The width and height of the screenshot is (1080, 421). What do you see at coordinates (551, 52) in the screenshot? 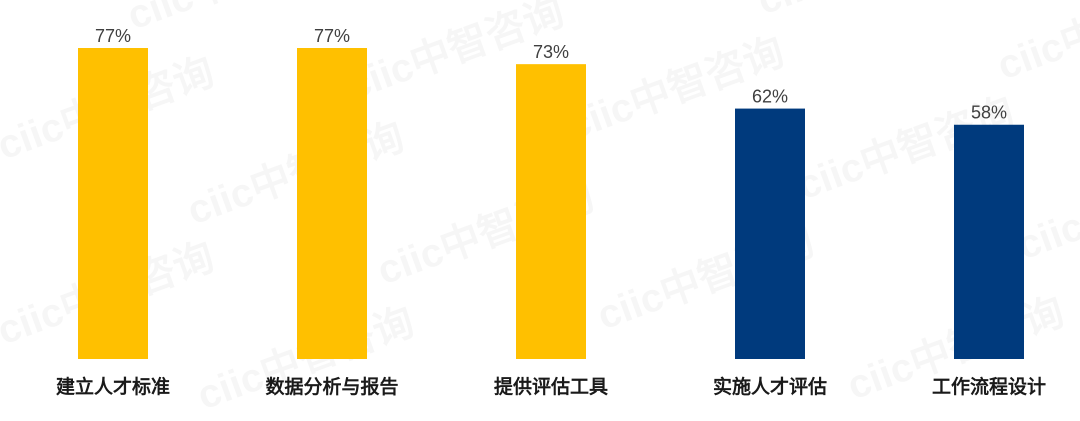
I see `value-label: 73%` at bounding box center [551, 52].